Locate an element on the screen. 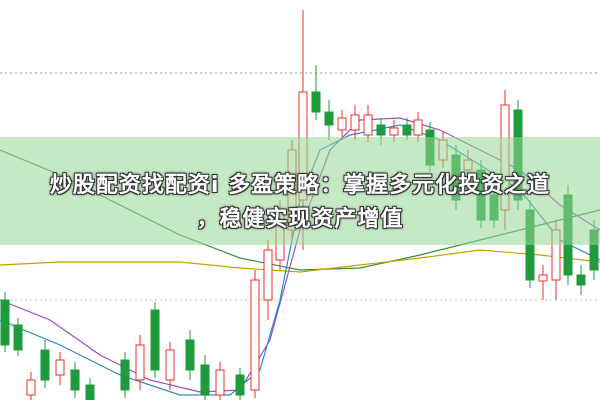 The image size is (600, 400). banner-title: ，稳健实现资产增值 is located at coordinates (300, 219).